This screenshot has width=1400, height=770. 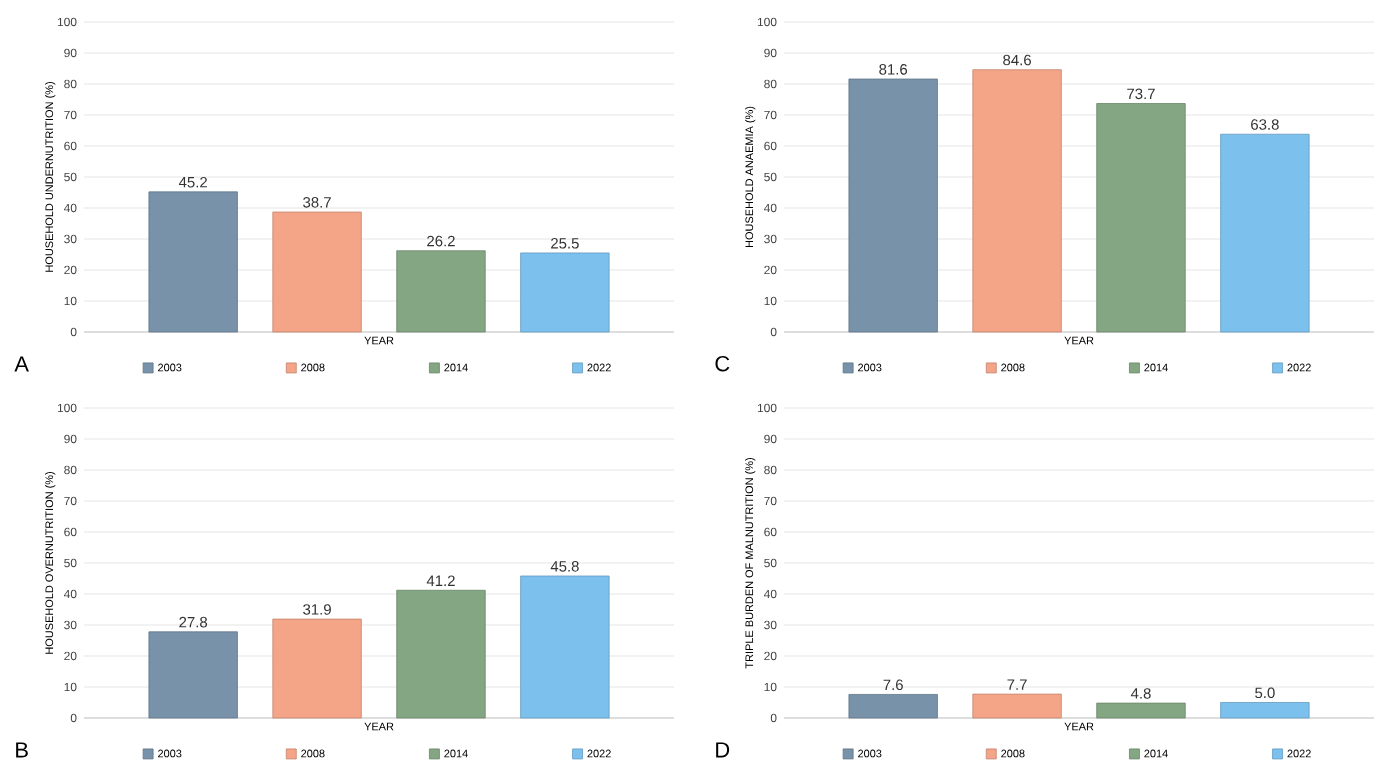 What do you see at coordinates (723, 750) in the screenshot?
I see `text: D` at bounding box center [723, 750].